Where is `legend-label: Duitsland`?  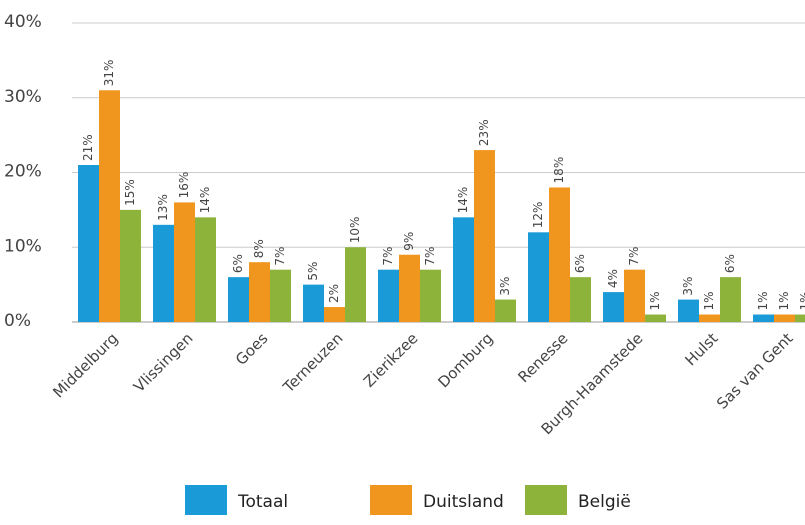 legend-label: Duitsland is located at coordinates (463, 502).